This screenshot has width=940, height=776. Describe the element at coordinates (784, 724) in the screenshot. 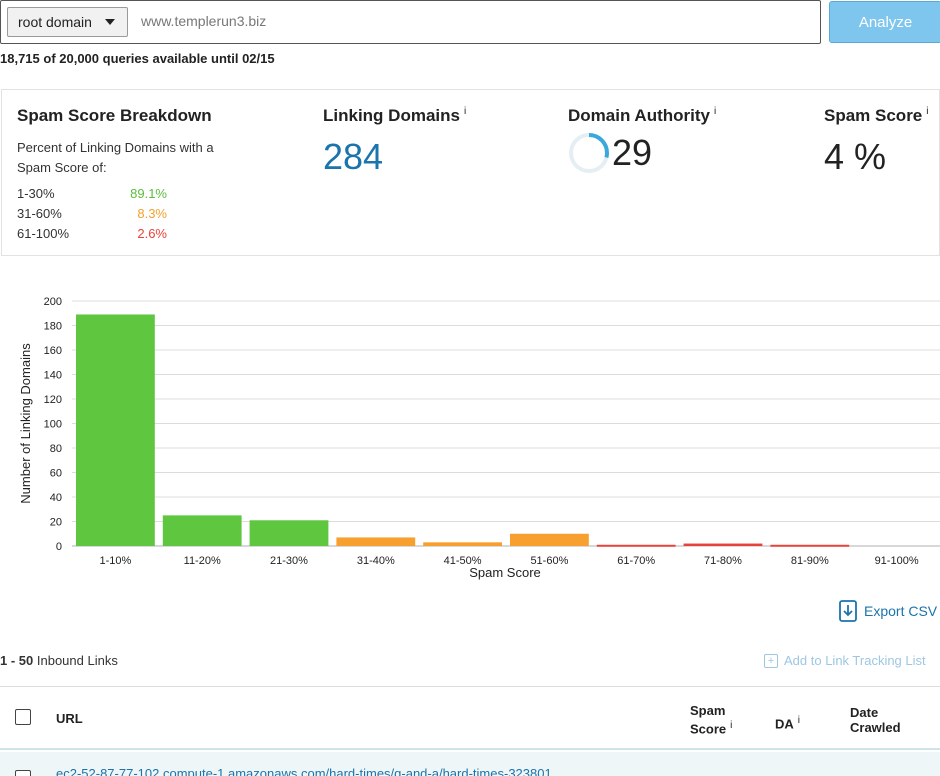

I see `column-da-label: DA` at that location.